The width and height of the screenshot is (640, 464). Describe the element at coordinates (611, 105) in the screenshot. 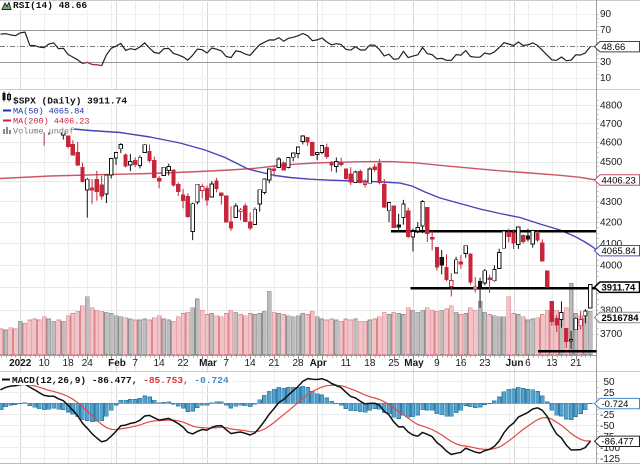

I see `svg-text: 4800` at that location.